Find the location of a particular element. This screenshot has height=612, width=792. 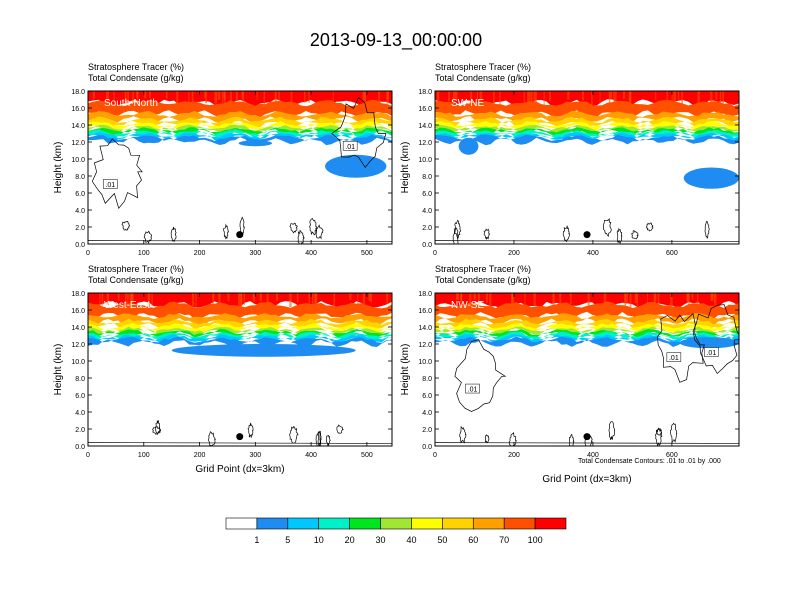

y-axis-label: Height (km) is located at coordinates (58, 370).